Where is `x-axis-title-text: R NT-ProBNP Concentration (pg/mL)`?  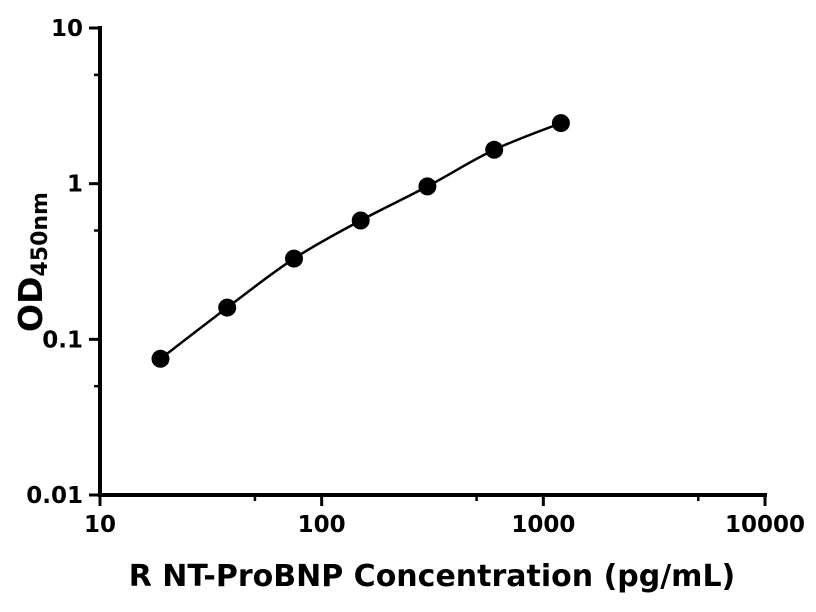 x-axis-title-text: R NT-ProBNP Concentration (pg/mL) is located at coordinates (432, 576).